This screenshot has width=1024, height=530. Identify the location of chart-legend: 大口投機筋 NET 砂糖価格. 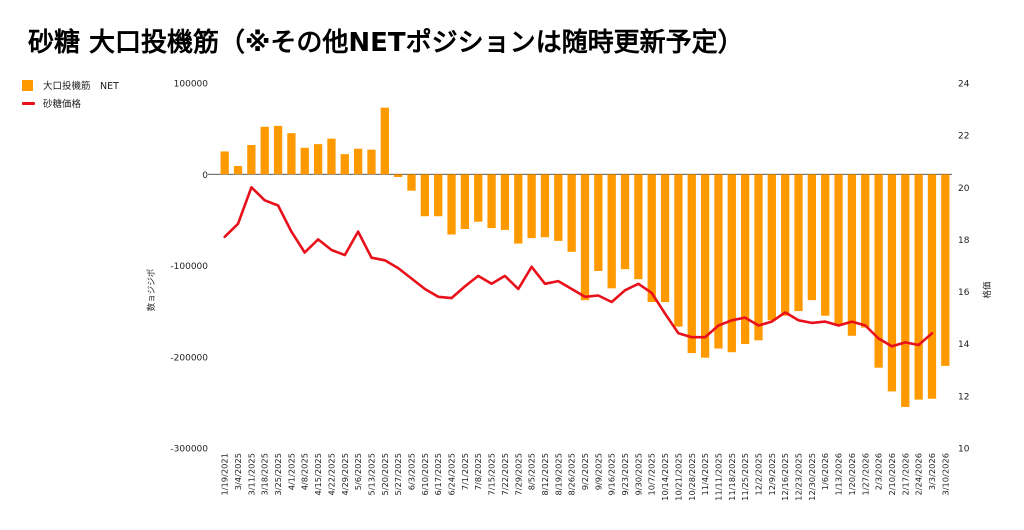
(70, 94).